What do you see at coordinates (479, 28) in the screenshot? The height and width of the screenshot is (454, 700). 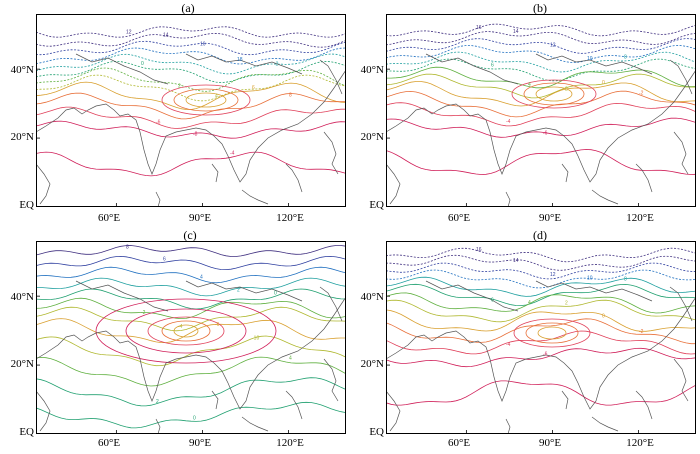 I see `contour-label: 16` at bounding box center [479, 28].